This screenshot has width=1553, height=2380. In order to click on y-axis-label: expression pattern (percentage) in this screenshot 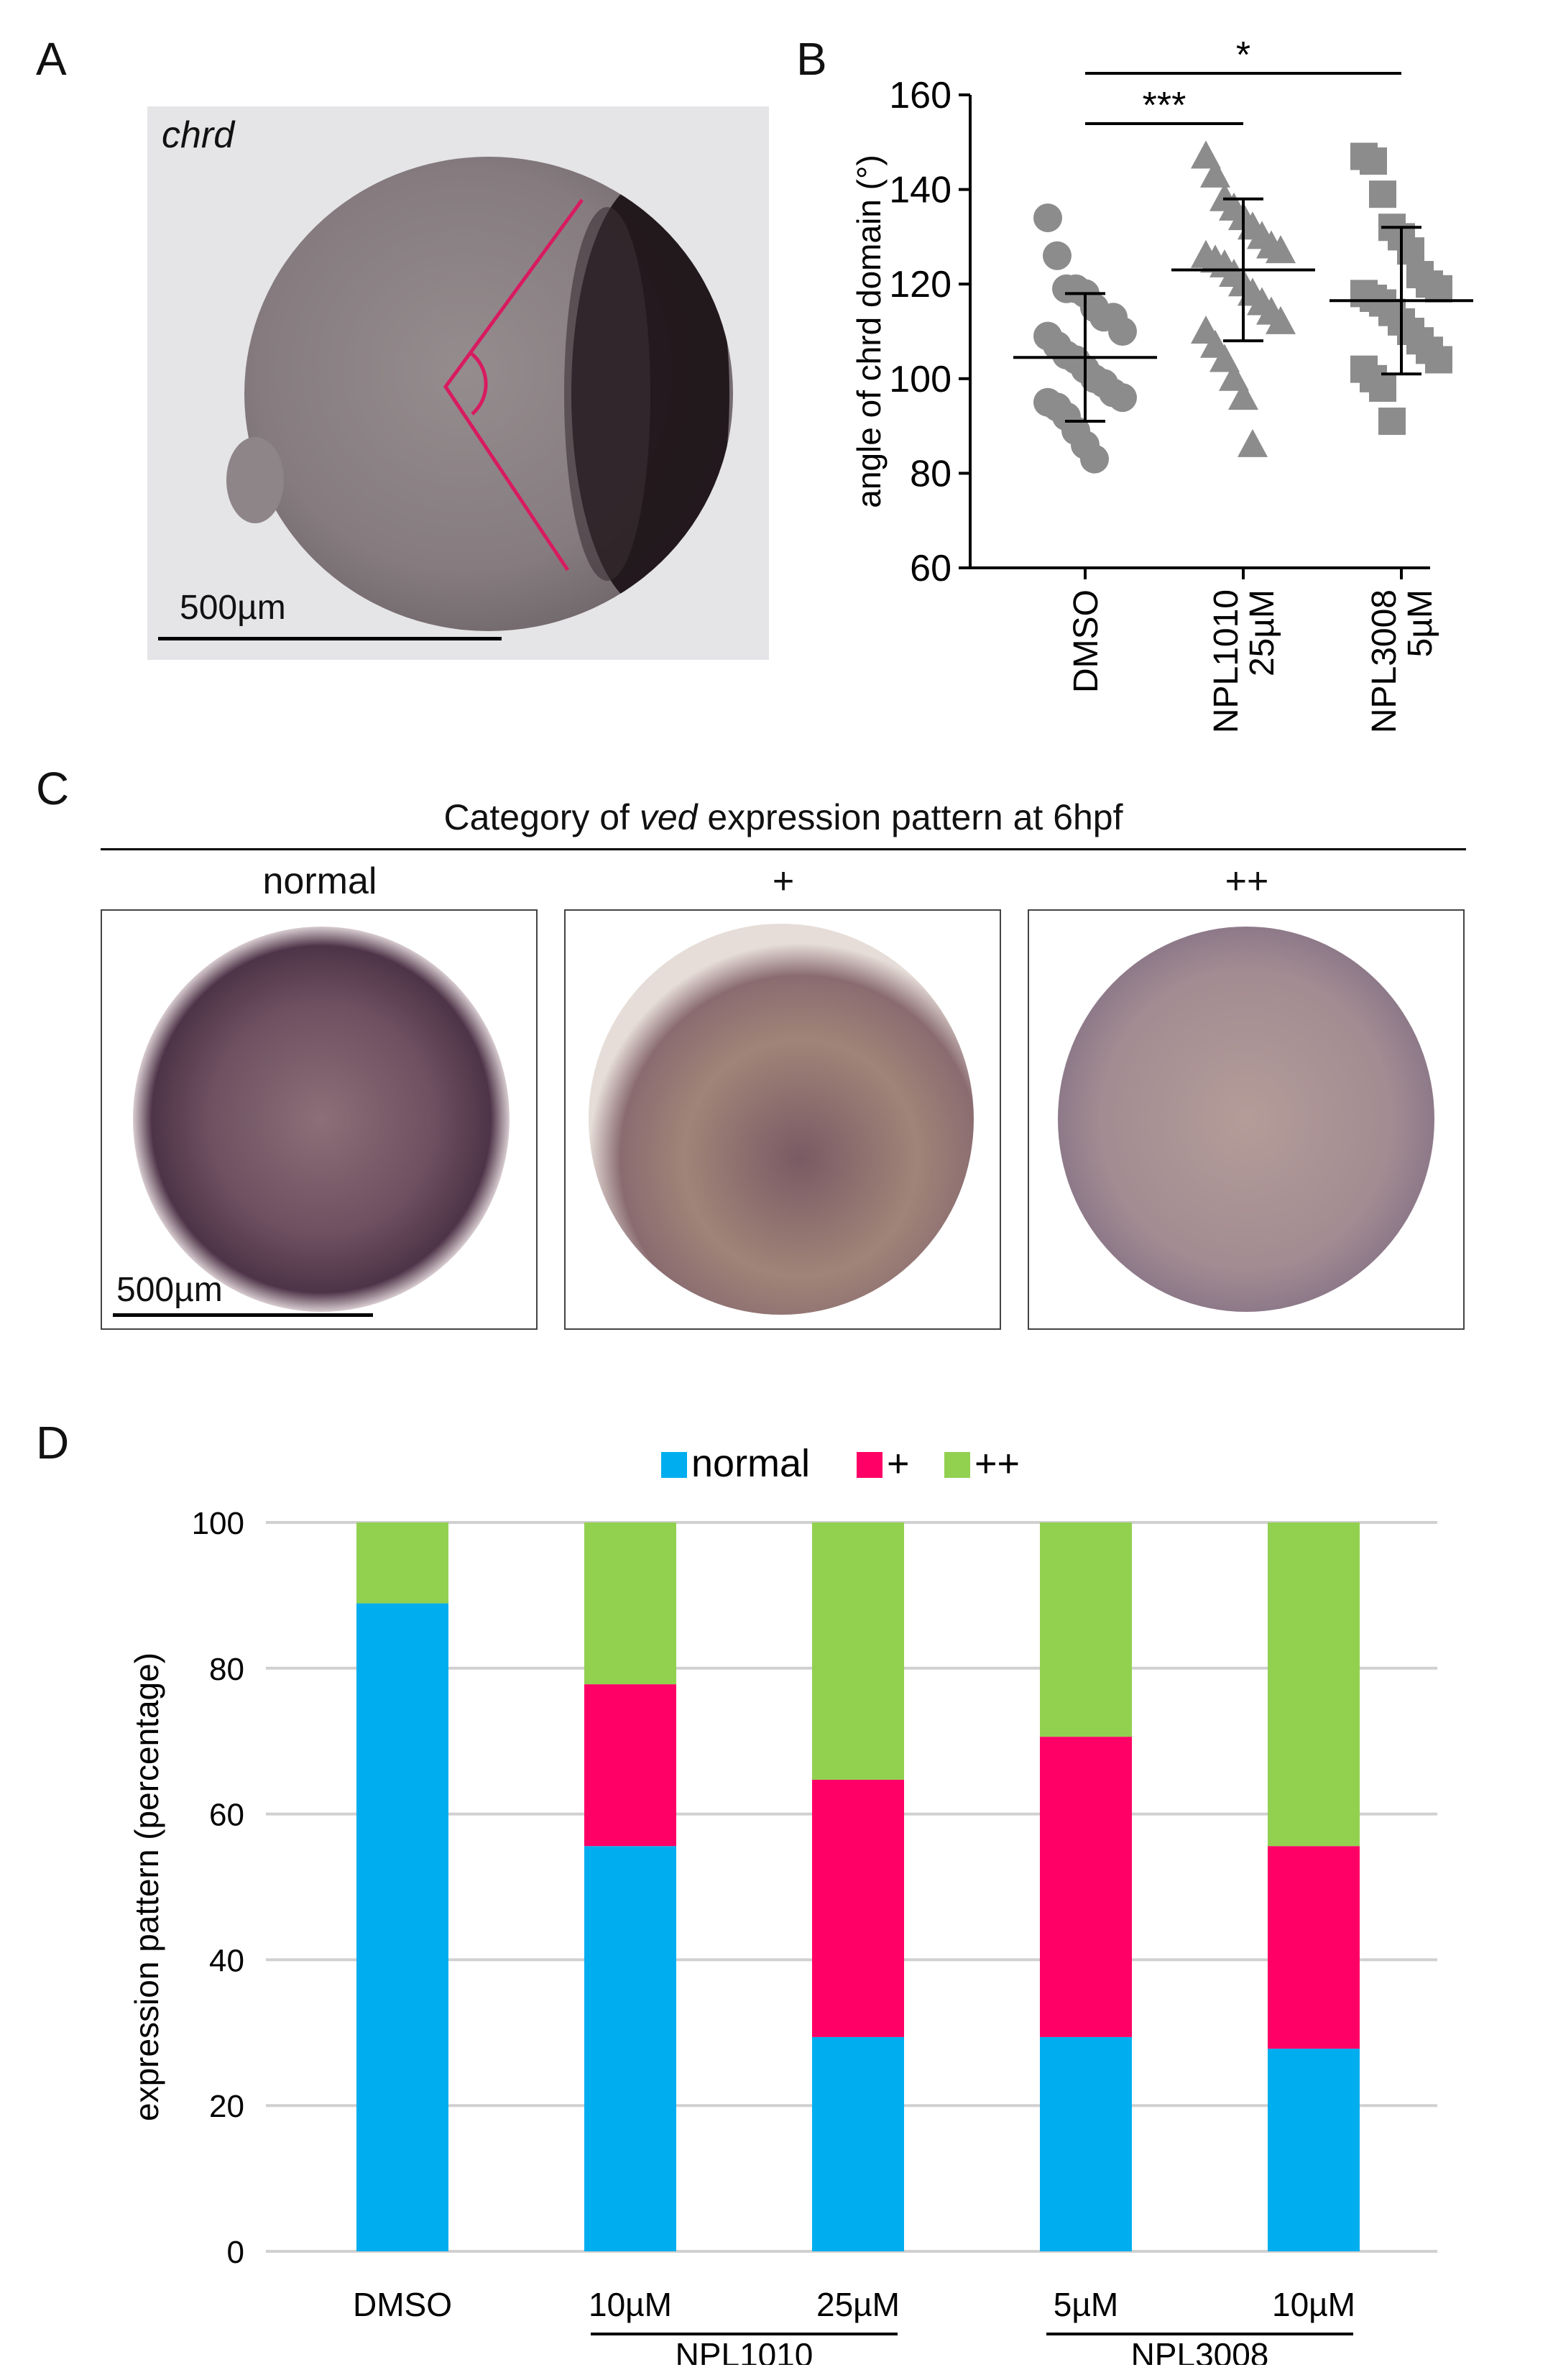, I will do `click(146, 1887)`.